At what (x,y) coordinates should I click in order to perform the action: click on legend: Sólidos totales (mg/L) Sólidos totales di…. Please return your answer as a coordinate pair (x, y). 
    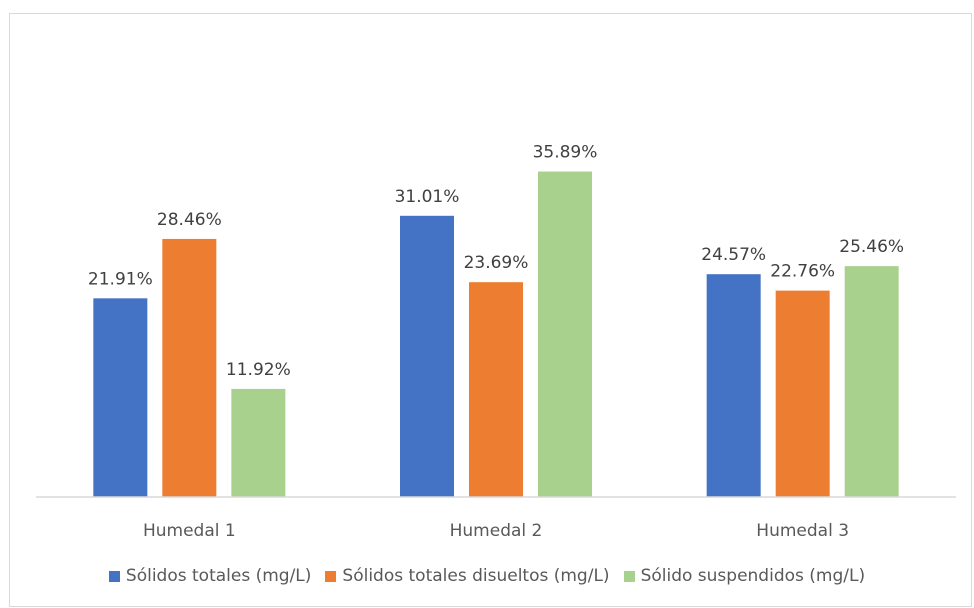
    Looking at the image, I should click on (487, 576).